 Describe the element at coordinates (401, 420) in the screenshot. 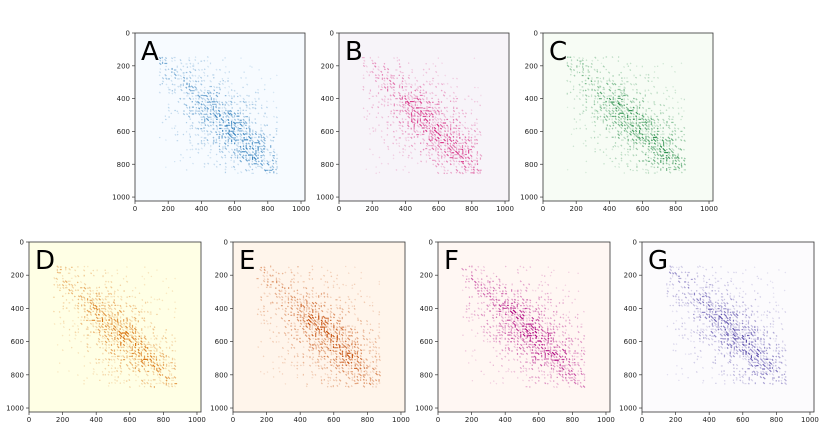

I see `x-tick-label: 1000` at that location.